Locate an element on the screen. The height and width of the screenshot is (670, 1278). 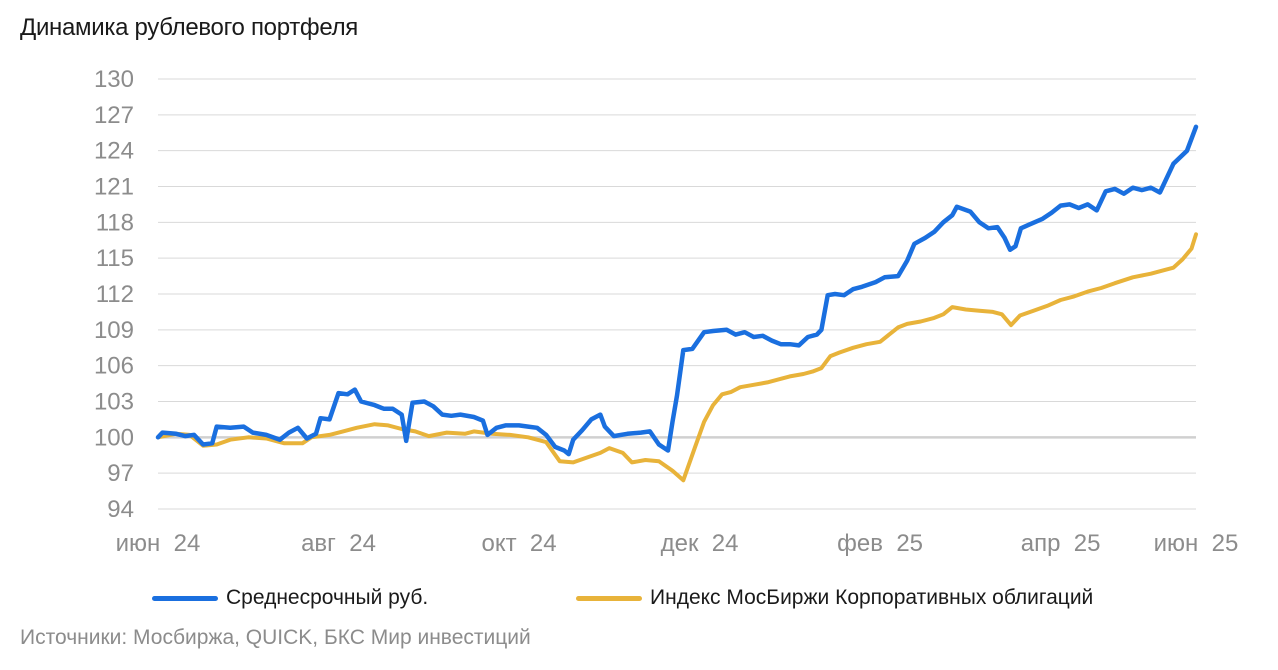
y-tick-label: 121 is located at coordinates (114, 187).